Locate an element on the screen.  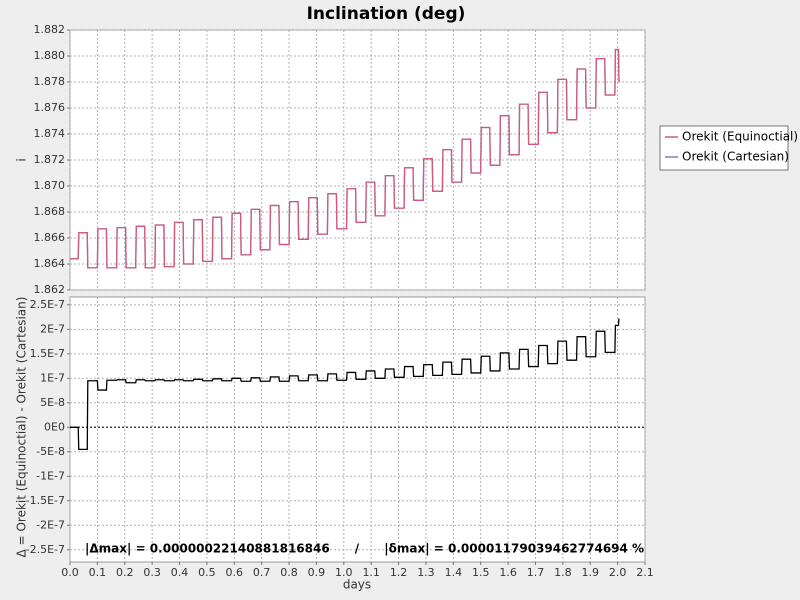
y-tick-label: -1.5E-7 is located at coordinates (45, 500).